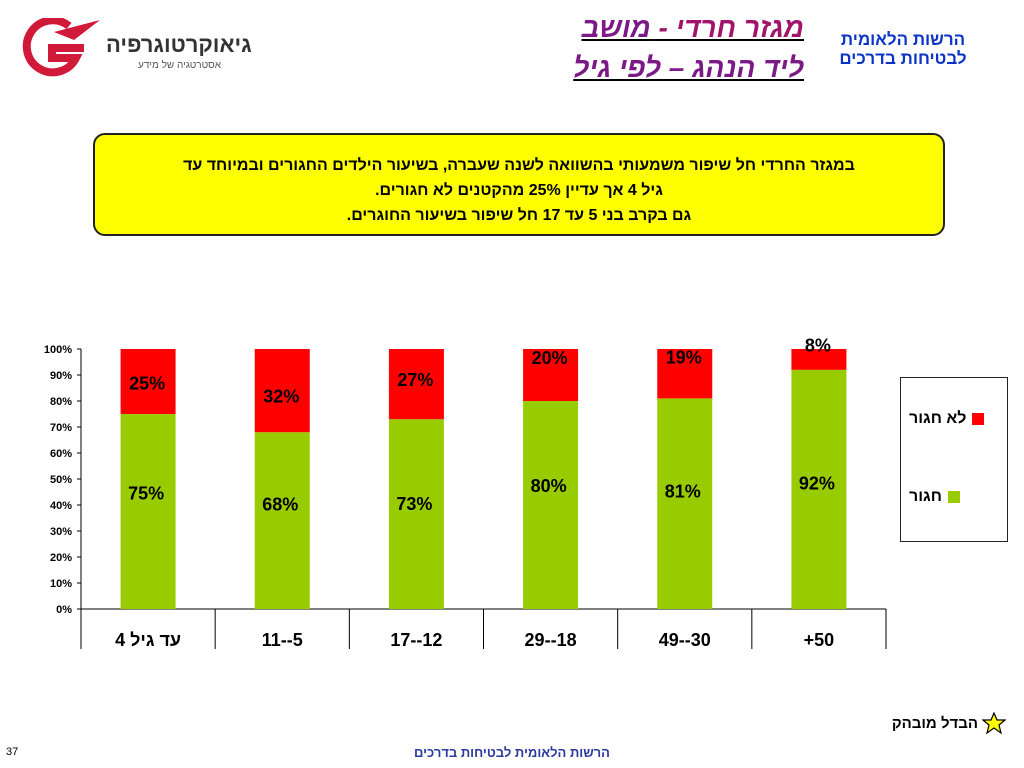  I want to click on x-category-label: 12--17, so click(416, 640).